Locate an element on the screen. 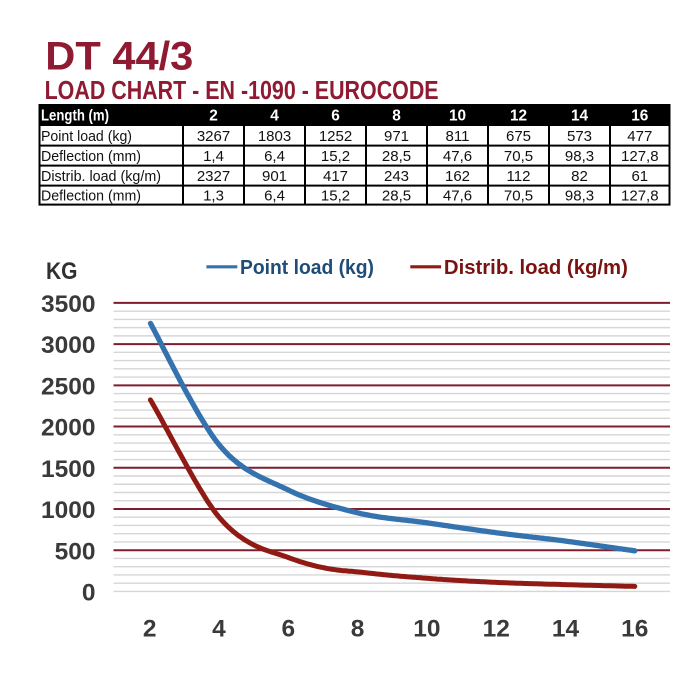 The image size is (700, 700). svg-text: KG is located at coordinates (62, 271).